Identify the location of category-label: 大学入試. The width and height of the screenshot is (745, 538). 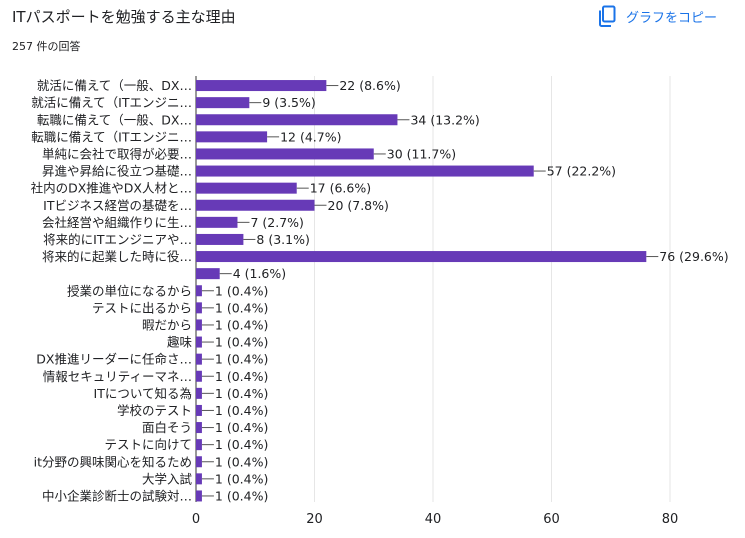
(167, 478).